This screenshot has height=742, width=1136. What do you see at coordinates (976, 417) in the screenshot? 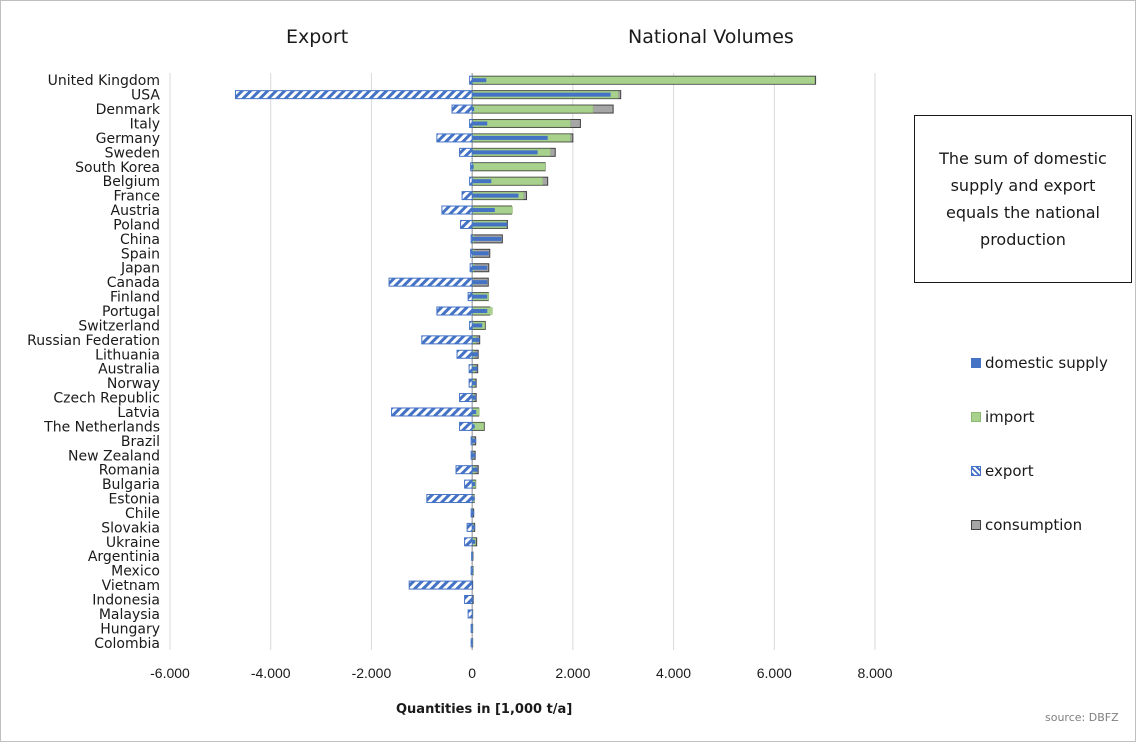
I see `legend-swatch-import` at bounding box center [976, 417].